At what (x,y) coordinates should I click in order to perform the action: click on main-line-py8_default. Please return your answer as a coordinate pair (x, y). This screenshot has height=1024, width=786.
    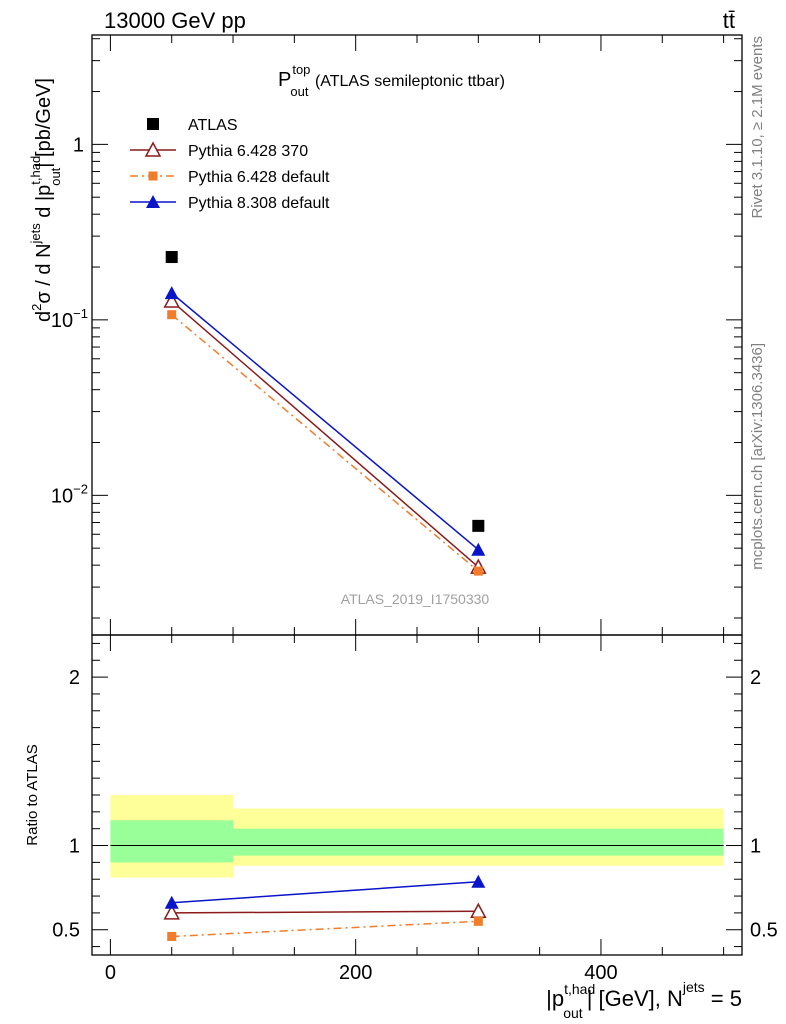
    Looking at the image, I should click on (325, 421).